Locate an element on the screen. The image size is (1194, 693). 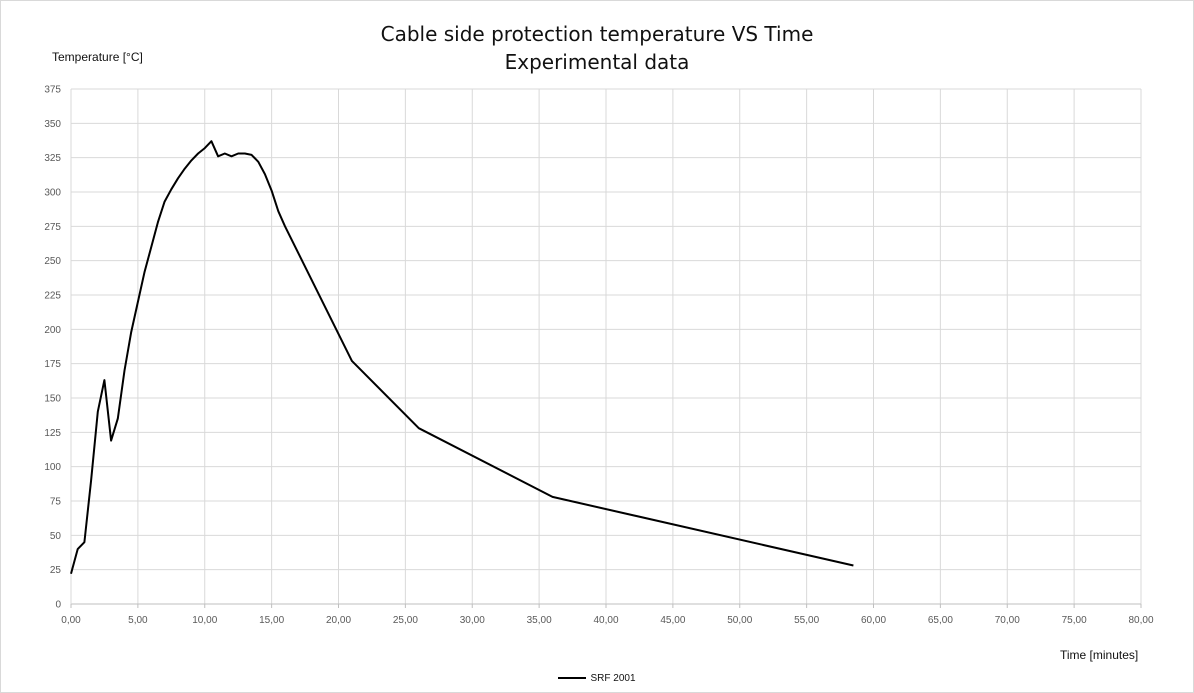
x-tick-label: 30,00 is located at coordinates (472, 620).